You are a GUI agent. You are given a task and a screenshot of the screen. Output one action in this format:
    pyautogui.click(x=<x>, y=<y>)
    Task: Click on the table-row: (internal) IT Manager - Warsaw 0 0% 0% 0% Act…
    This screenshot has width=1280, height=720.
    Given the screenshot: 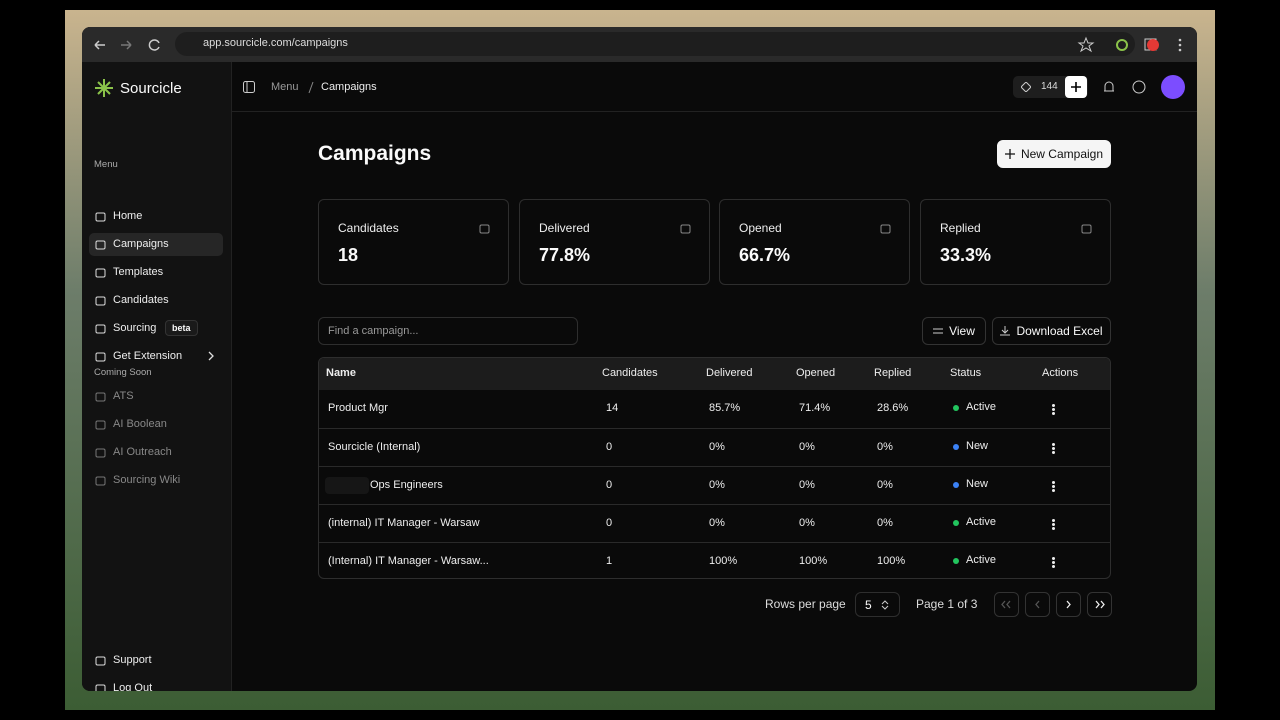 What is the action you would take?
    pyautogui.click(x=714, y=523)
    